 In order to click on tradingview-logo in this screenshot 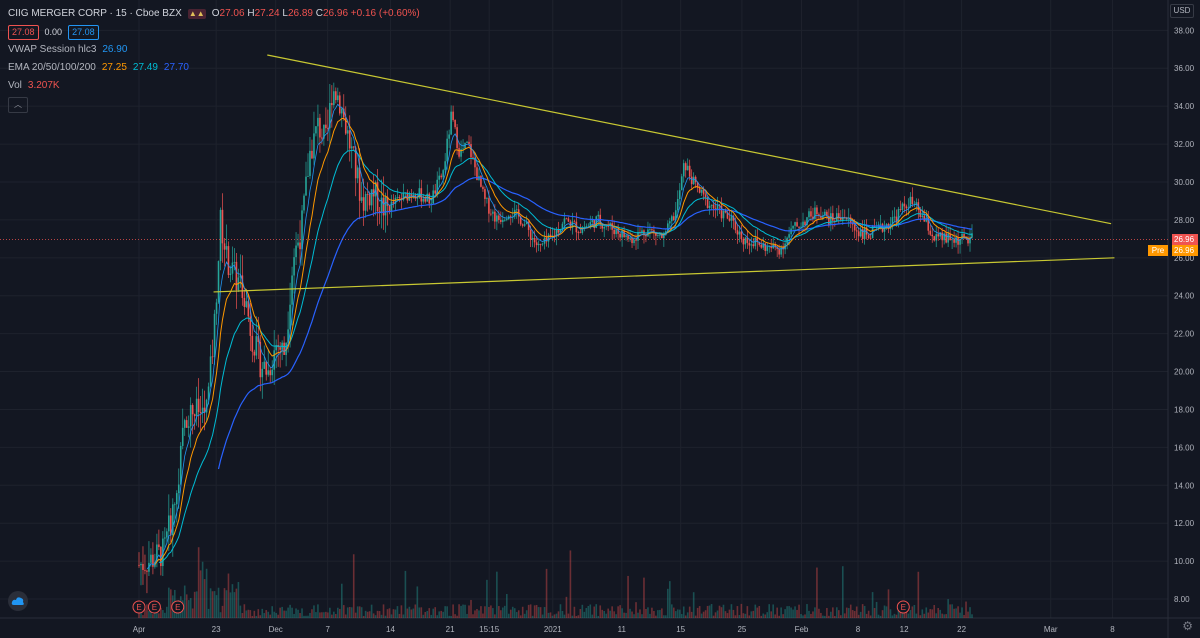, I will do `click(18, 601)`.